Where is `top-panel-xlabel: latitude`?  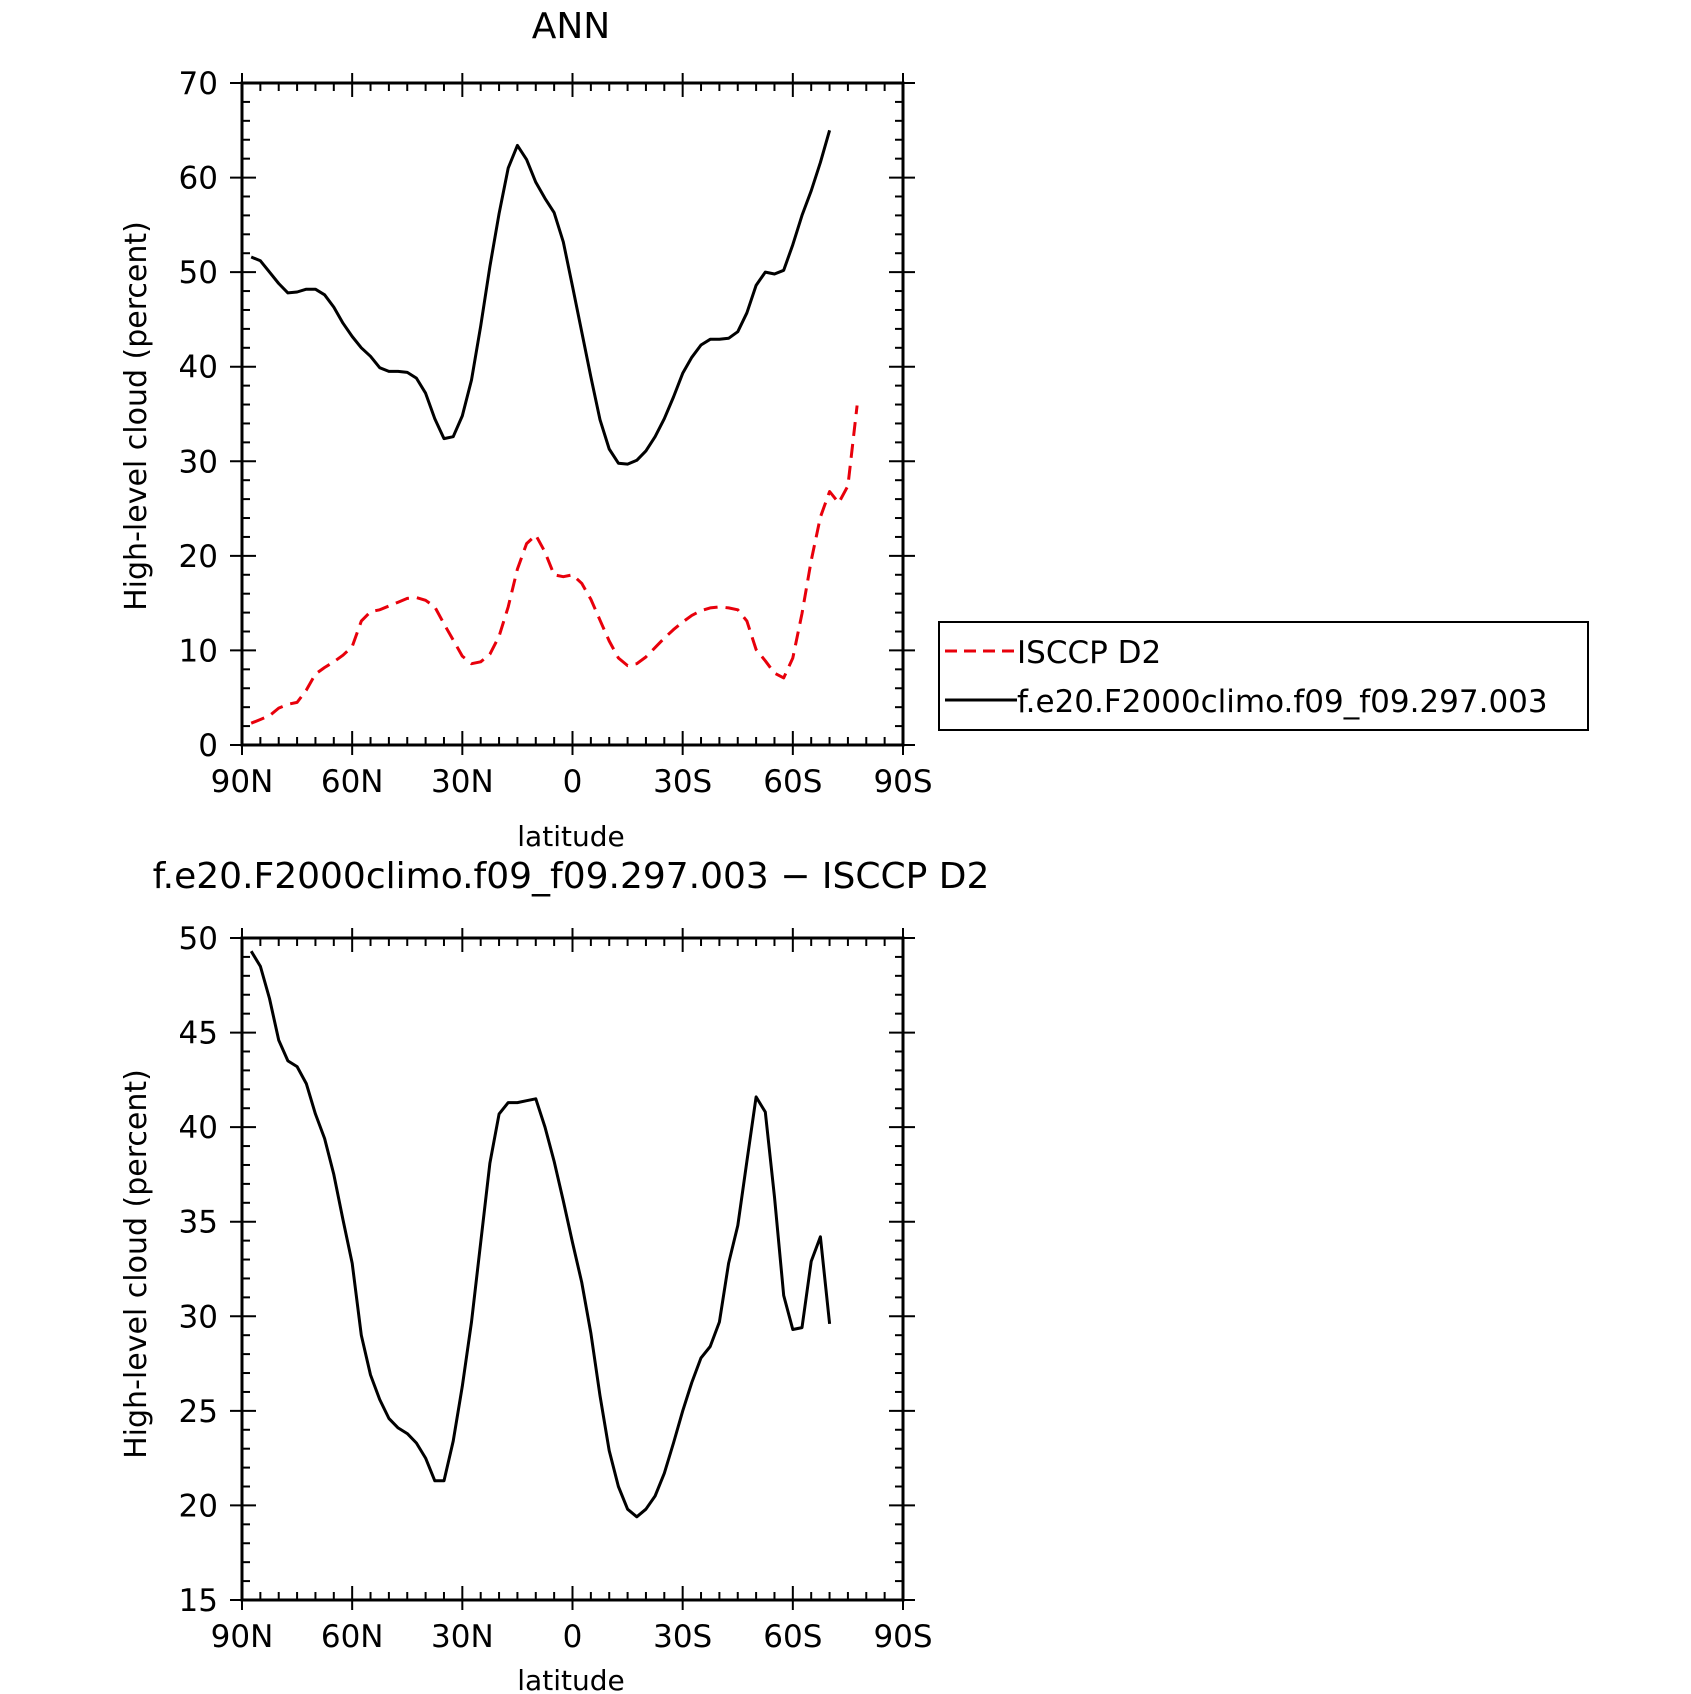
top-panel-xlabel: latitude is located at coordinates (570, 836).